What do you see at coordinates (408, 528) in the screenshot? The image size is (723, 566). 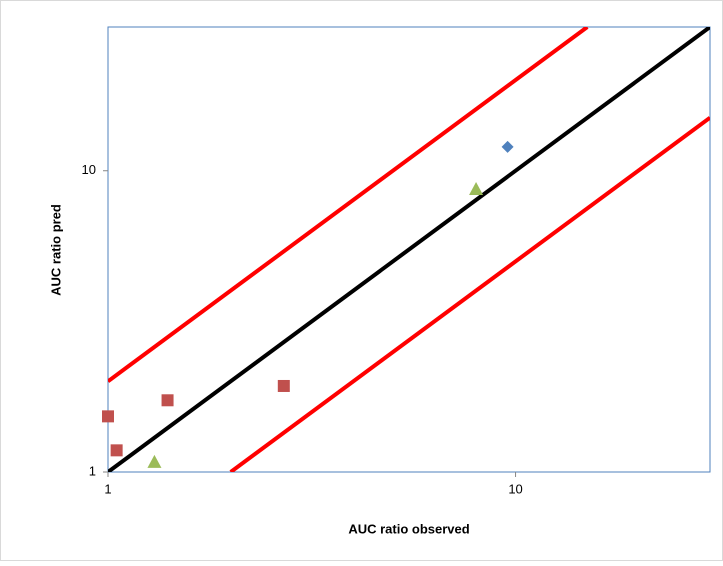 I see `x-axis-title: AUC ratio observed` at bounding box center [408, 528].